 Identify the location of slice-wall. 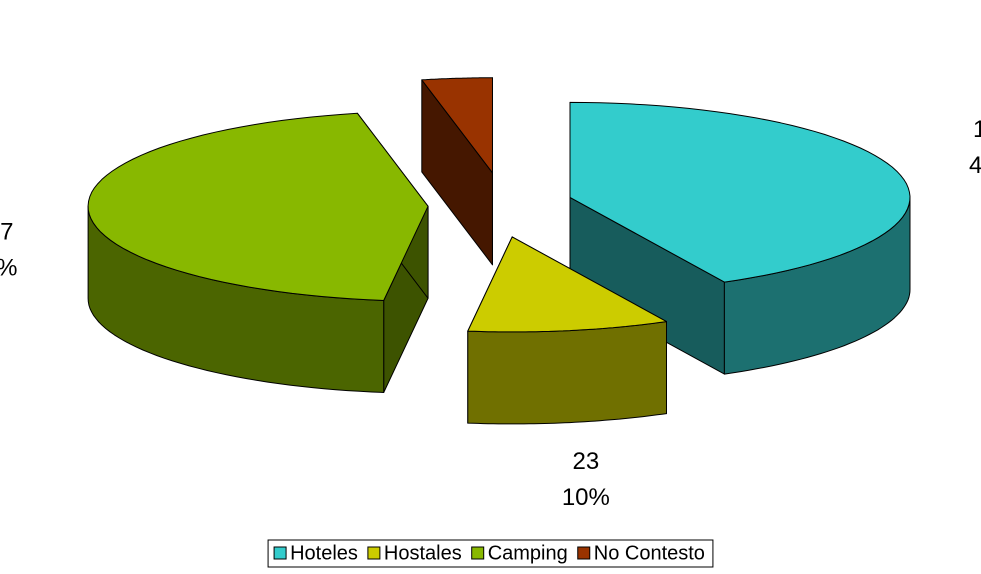
(567, 373).